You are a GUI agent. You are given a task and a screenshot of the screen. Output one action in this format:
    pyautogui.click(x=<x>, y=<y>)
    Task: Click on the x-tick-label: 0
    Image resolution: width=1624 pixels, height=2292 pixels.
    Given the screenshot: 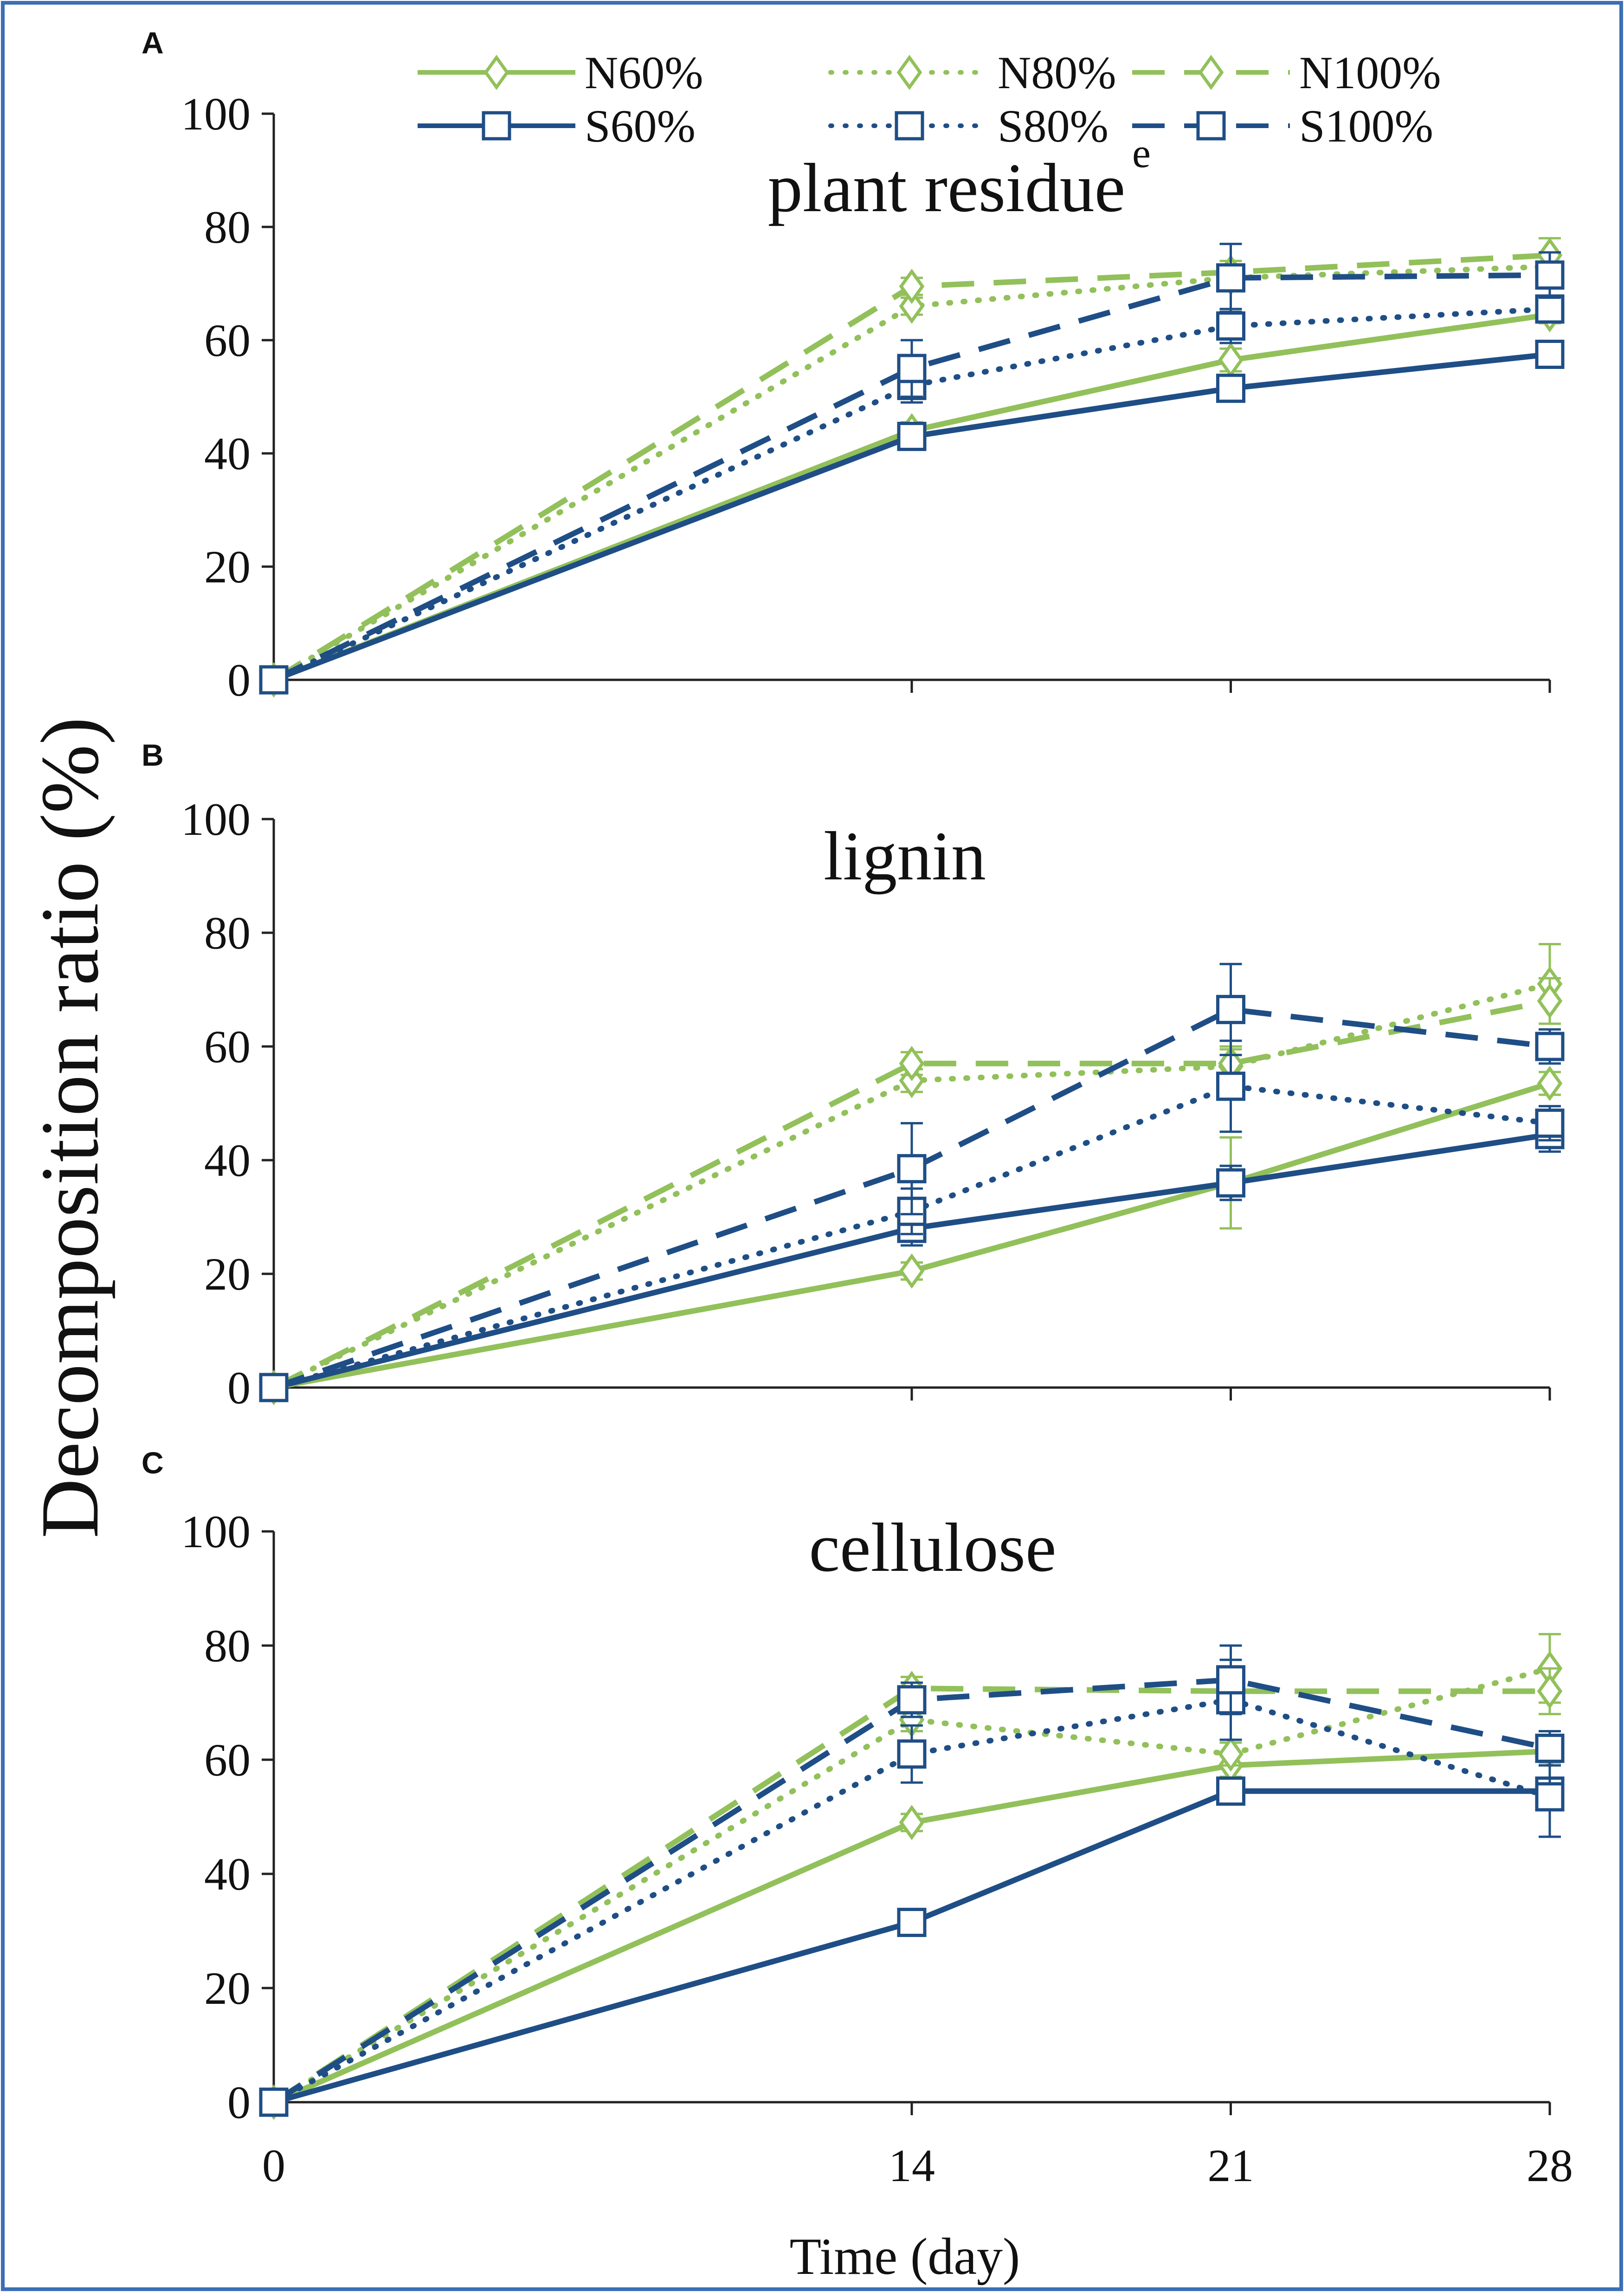 What is the action you would take?
    pyautogui.click(x=274, y=2166)
    